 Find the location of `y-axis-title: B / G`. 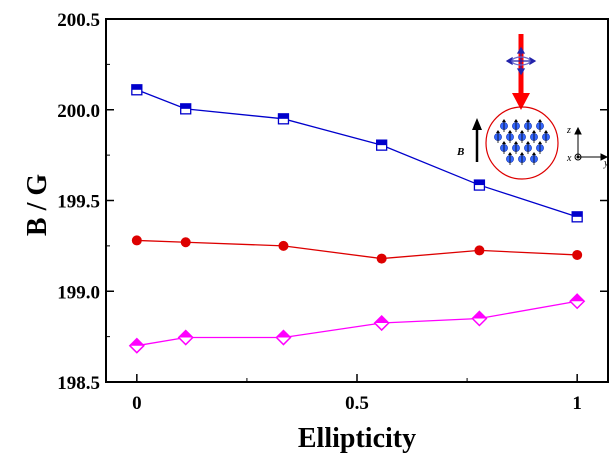

y-axis-title: B / G is located at coordinates (37, 205).